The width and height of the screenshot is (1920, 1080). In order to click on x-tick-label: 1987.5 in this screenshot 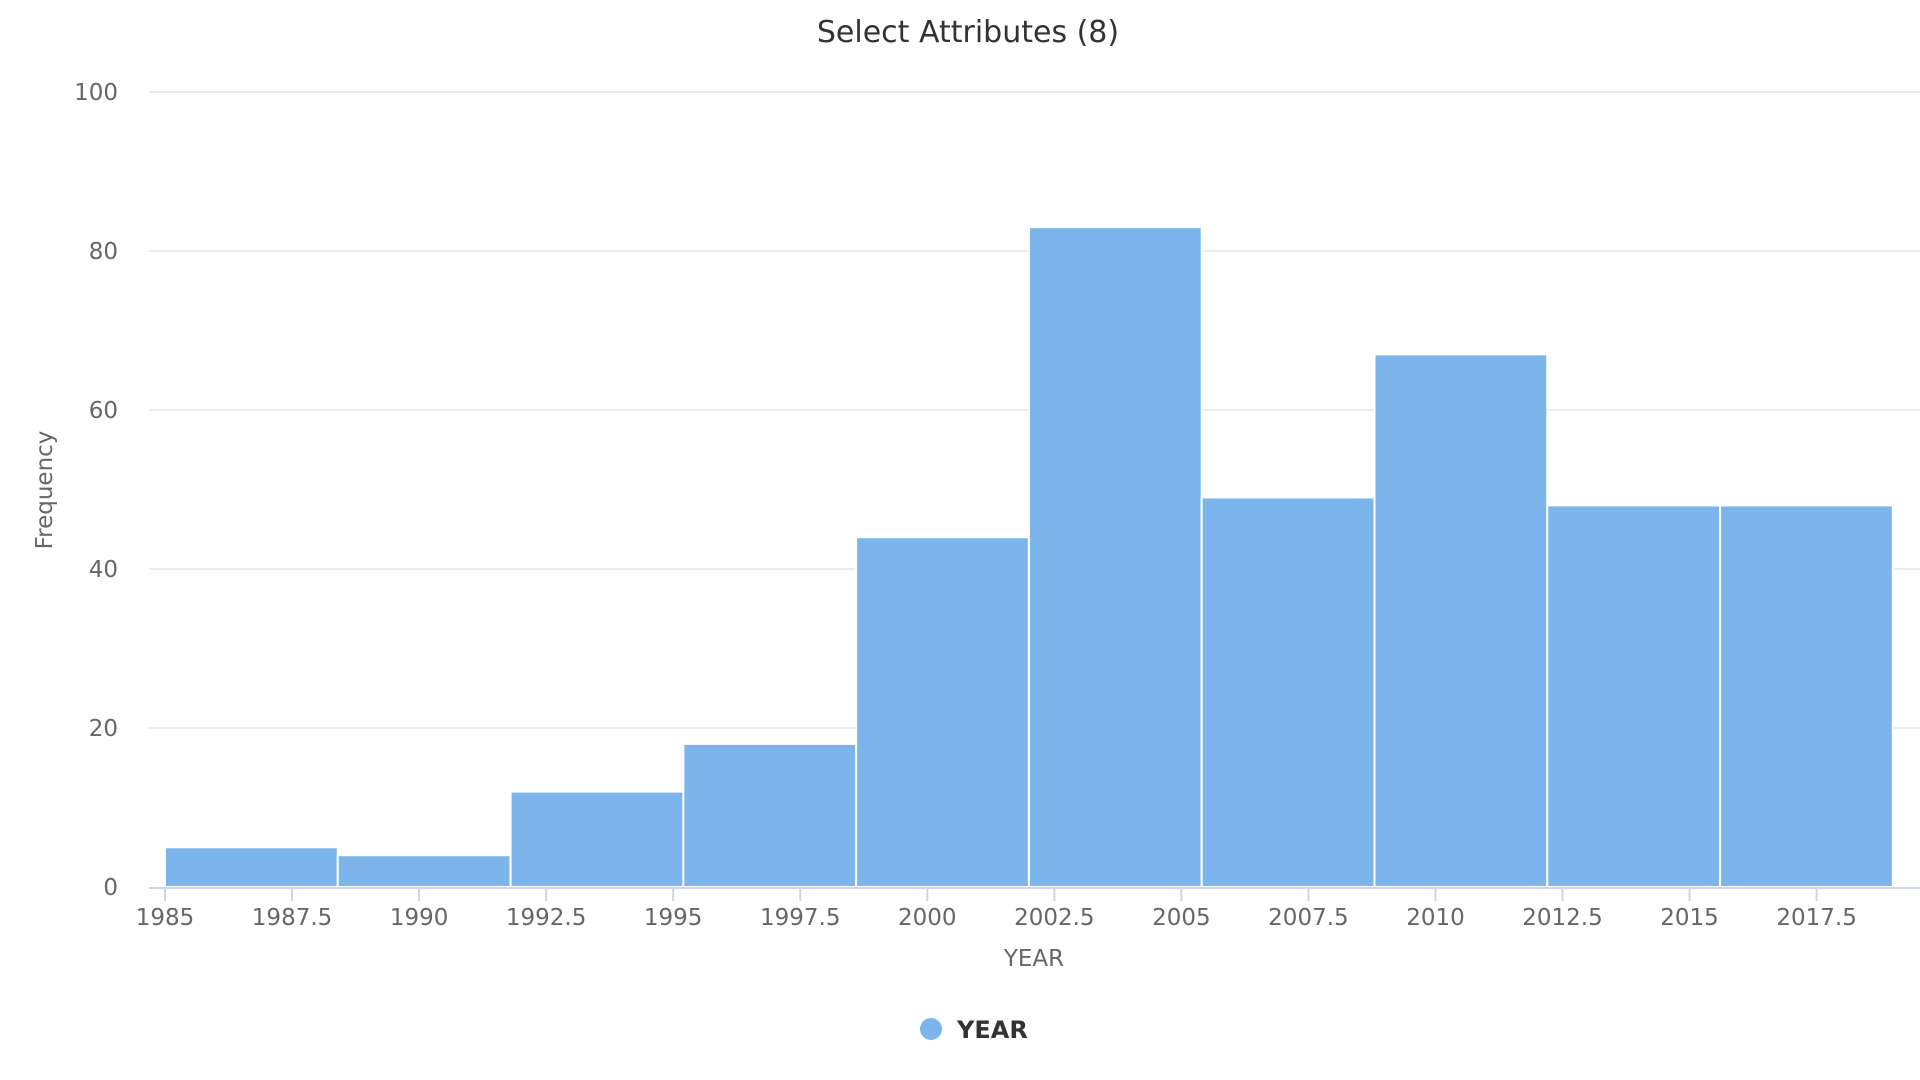, I will do `click(292, 918)`.